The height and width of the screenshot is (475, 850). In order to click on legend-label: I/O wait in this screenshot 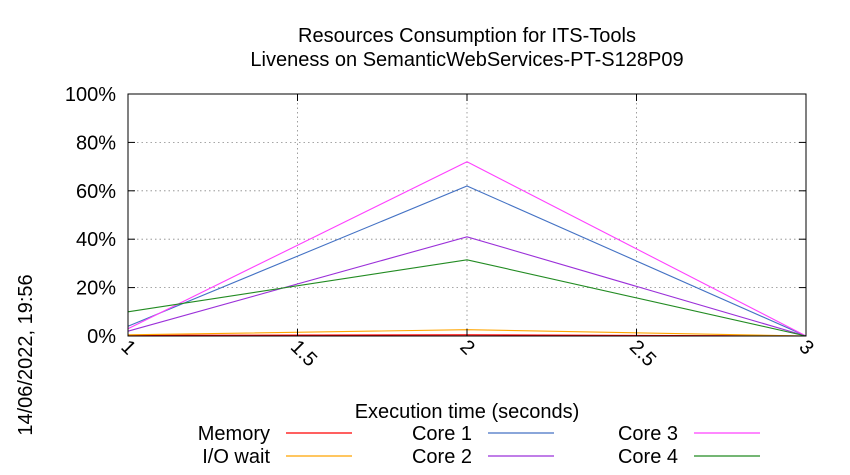, I will do `click(236, 457)`.